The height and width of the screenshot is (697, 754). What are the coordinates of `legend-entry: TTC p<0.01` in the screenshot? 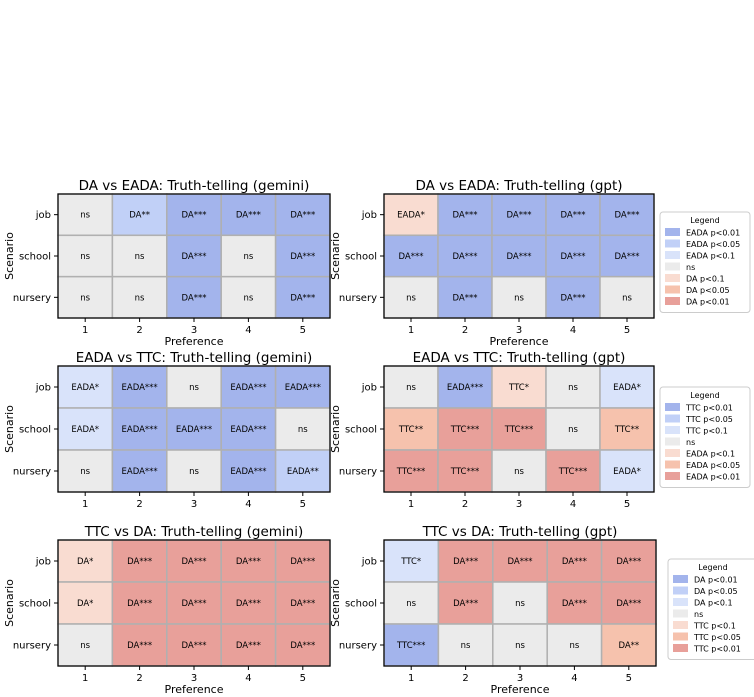 It's located at (717, 649).